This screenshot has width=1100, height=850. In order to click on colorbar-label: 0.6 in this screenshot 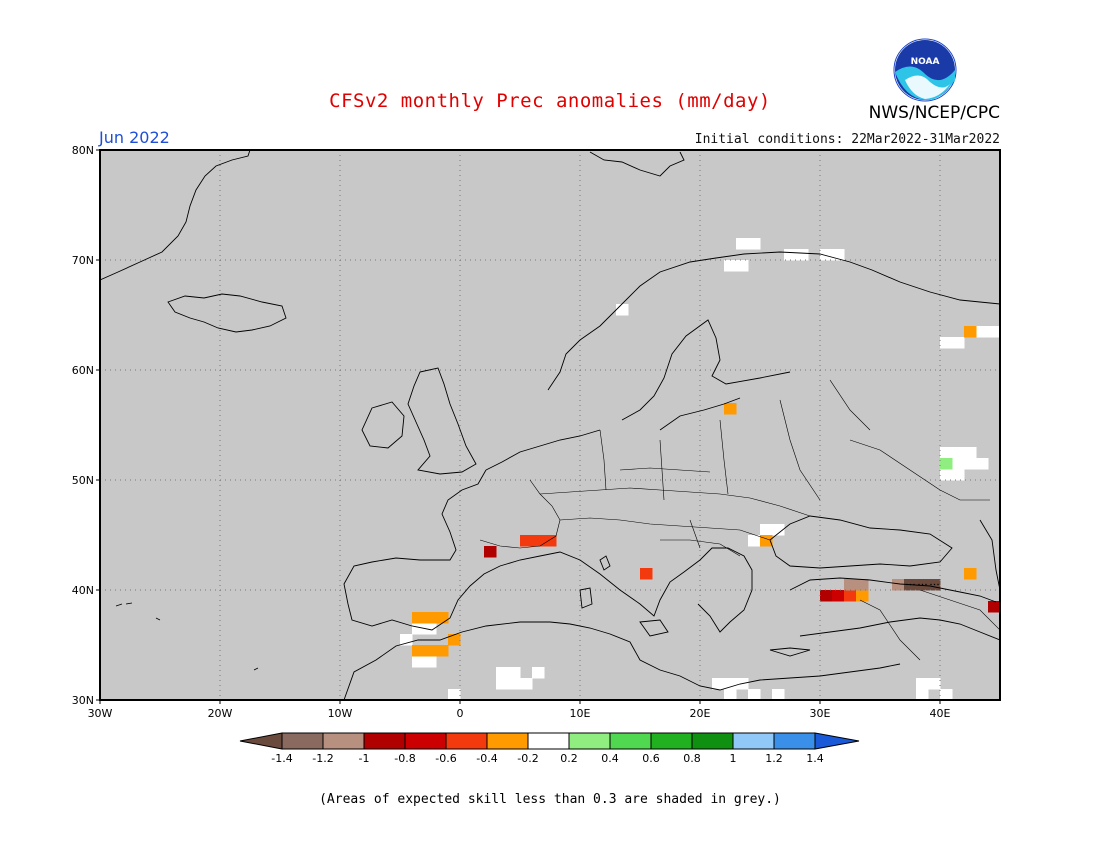, I will do `click(651, 758)`.